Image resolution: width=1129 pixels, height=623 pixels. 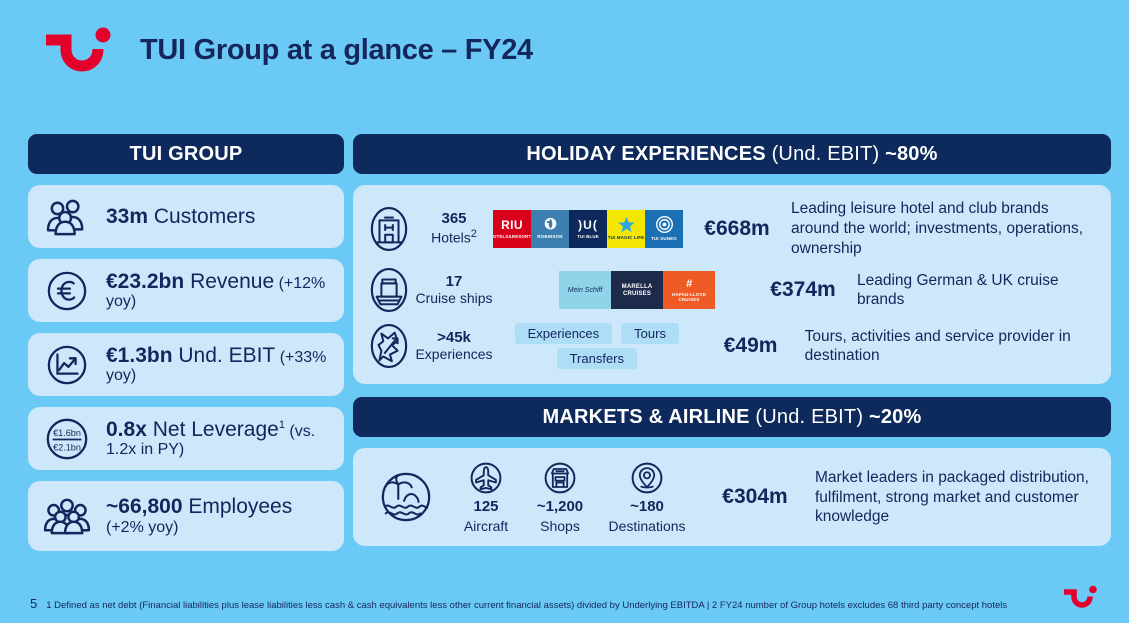 What do you see at coordinates (560, 478) in the screenshot?
I see `shop-circle-icon` at bounding box center [560, 478].